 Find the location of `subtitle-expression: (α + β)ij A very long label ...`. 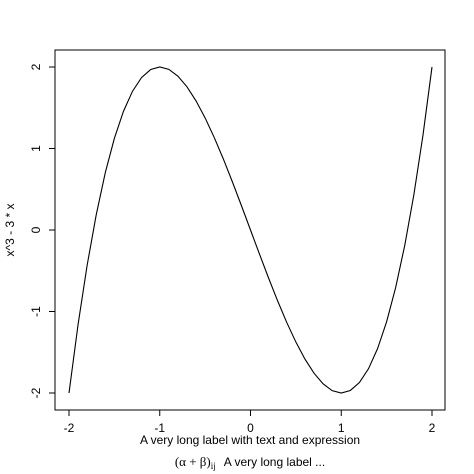

subtitle-expression: (α + β)ij A very long label ... is located at coordinates (250, 462).